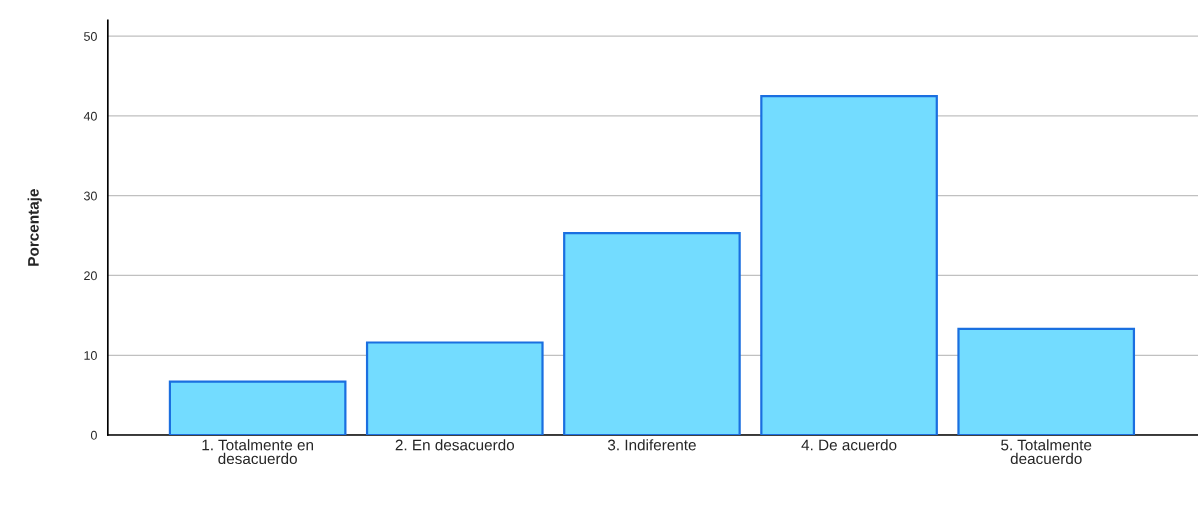  Describe the element at coordinates (90, 196) in the screenshot. I see `y-tick-label: 30` at that location.